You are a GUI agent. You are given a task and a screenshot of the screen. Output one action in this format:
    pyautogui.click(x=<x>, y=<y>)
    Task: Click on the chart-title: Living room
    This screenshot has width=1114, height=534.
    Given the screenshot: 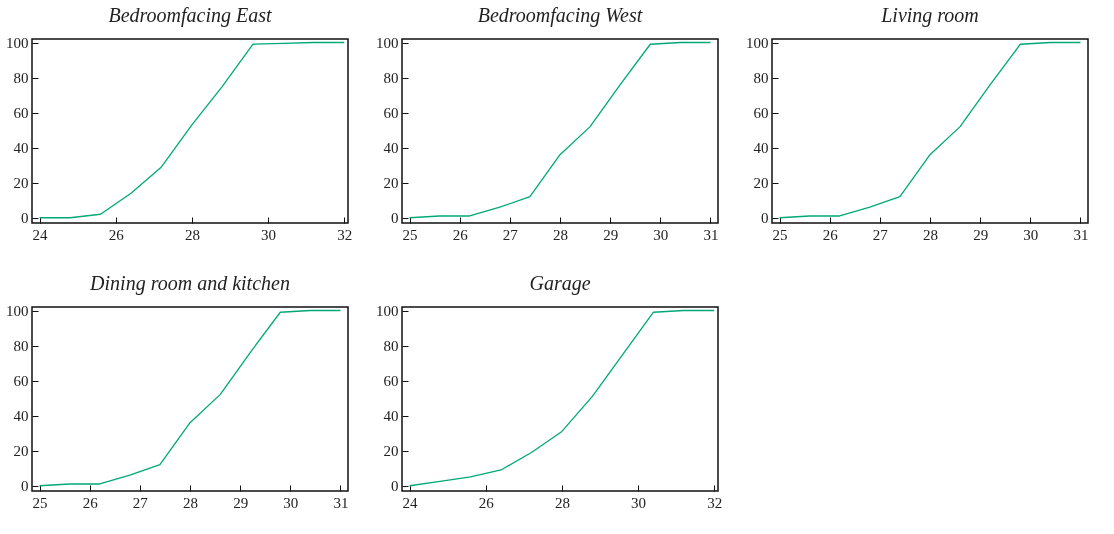 What is the action you would take?
    pyautogui.click(x=929, y=15)
    